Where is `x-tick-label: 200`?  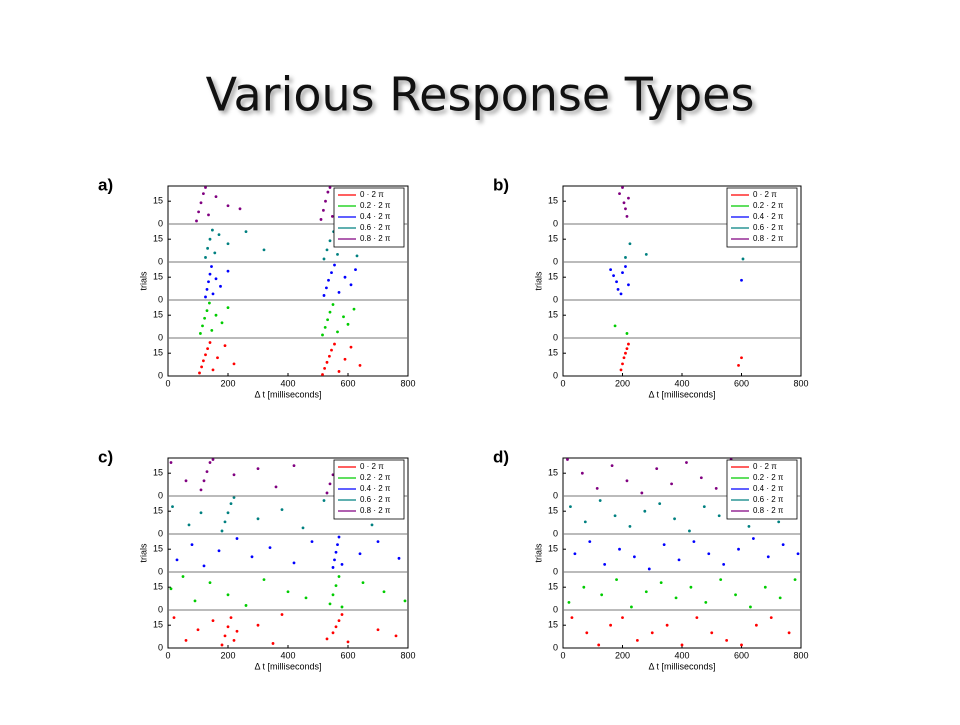 x-tick-label: 200 is located at coordinates (227, 655).